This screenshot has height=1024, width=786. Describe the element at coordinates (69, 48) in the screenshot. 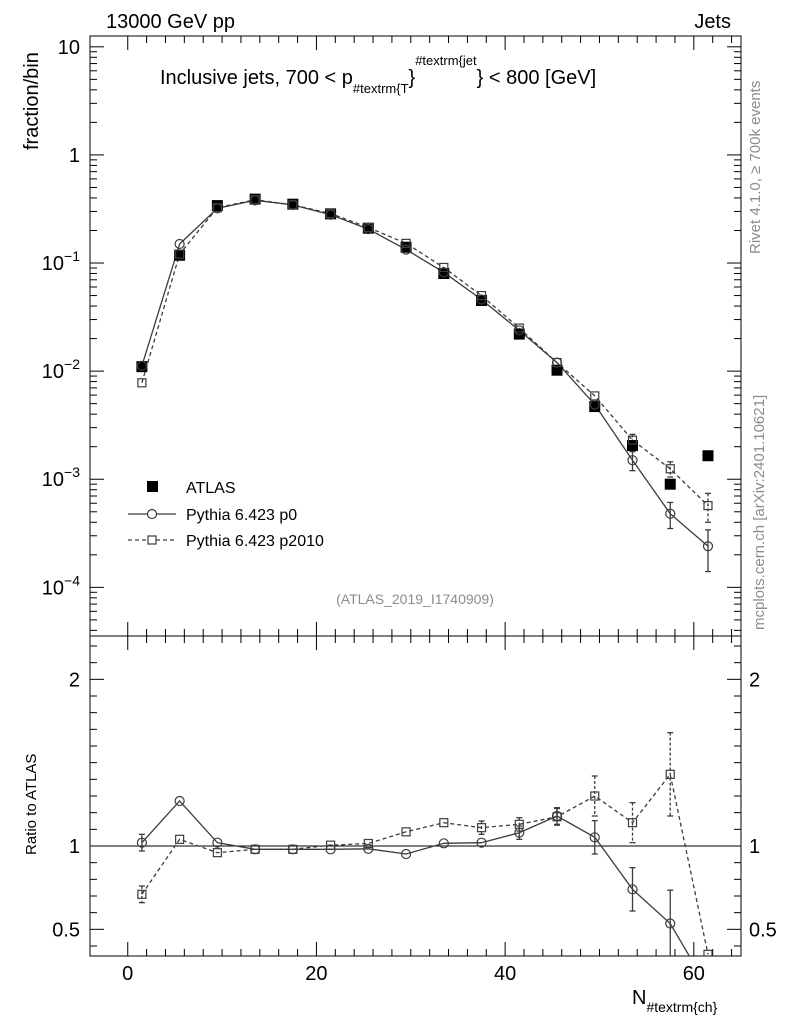

I see `main-y-tick-label: 10` at that location.